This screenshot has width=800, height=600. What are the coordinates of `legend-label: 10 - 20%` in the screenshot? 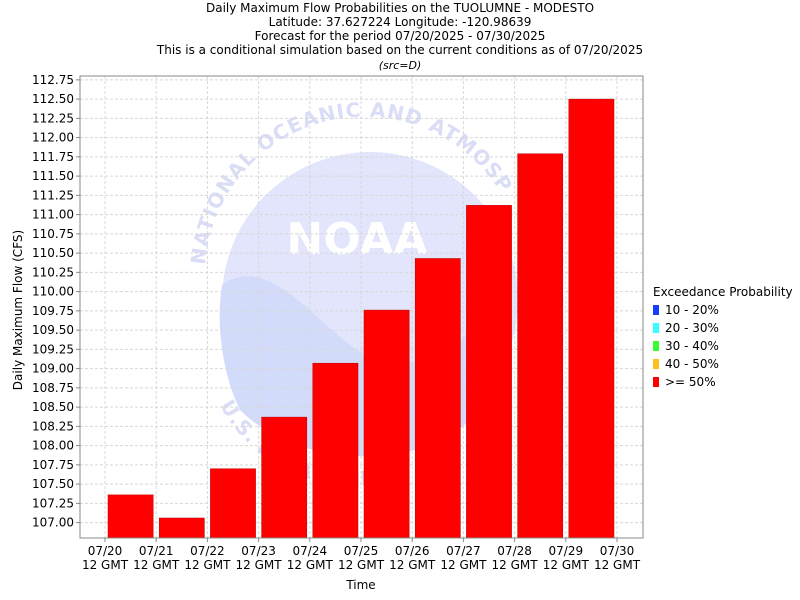 It's located at (692, 310).